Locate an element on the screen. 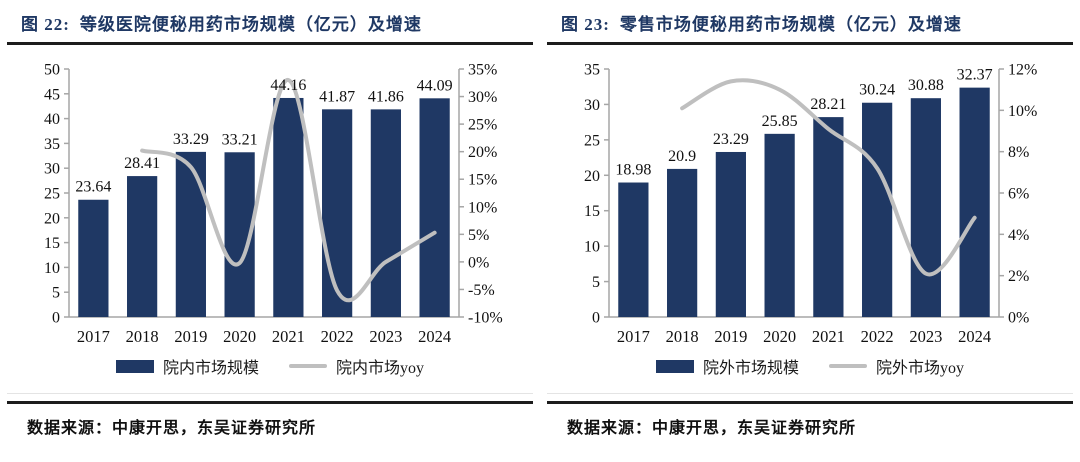 Image resolution: width=1080 pixels, height=462 pixels. figure-23-title-text: 零售市场便秘用药市场规模（亿元）及增速 is located at coordinates (790, 24).